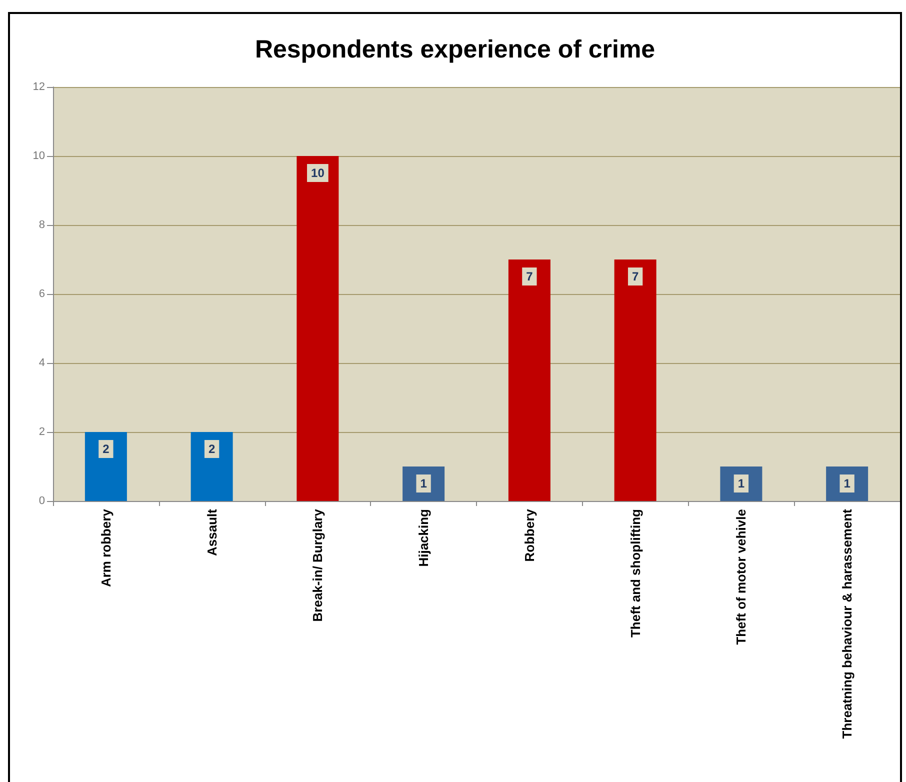 The image size is (906, 782). What do you see at coordinates (38, 87) in the screenshot?
I see `y-tick-label: 12` at bounding box center [38, 87].